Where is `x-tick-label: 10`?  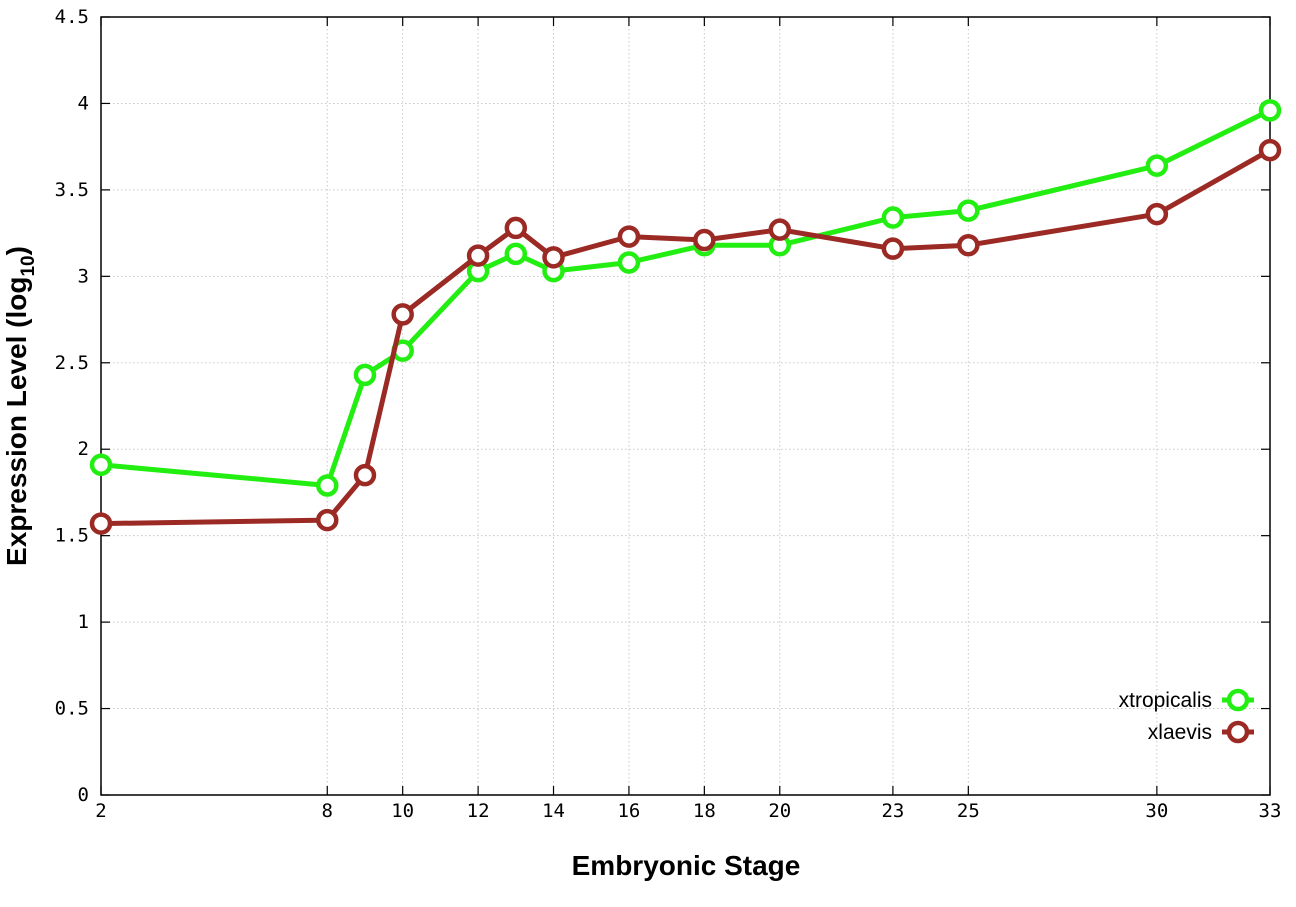
x-tick-label: 10 is located at coordinates (402, 811).